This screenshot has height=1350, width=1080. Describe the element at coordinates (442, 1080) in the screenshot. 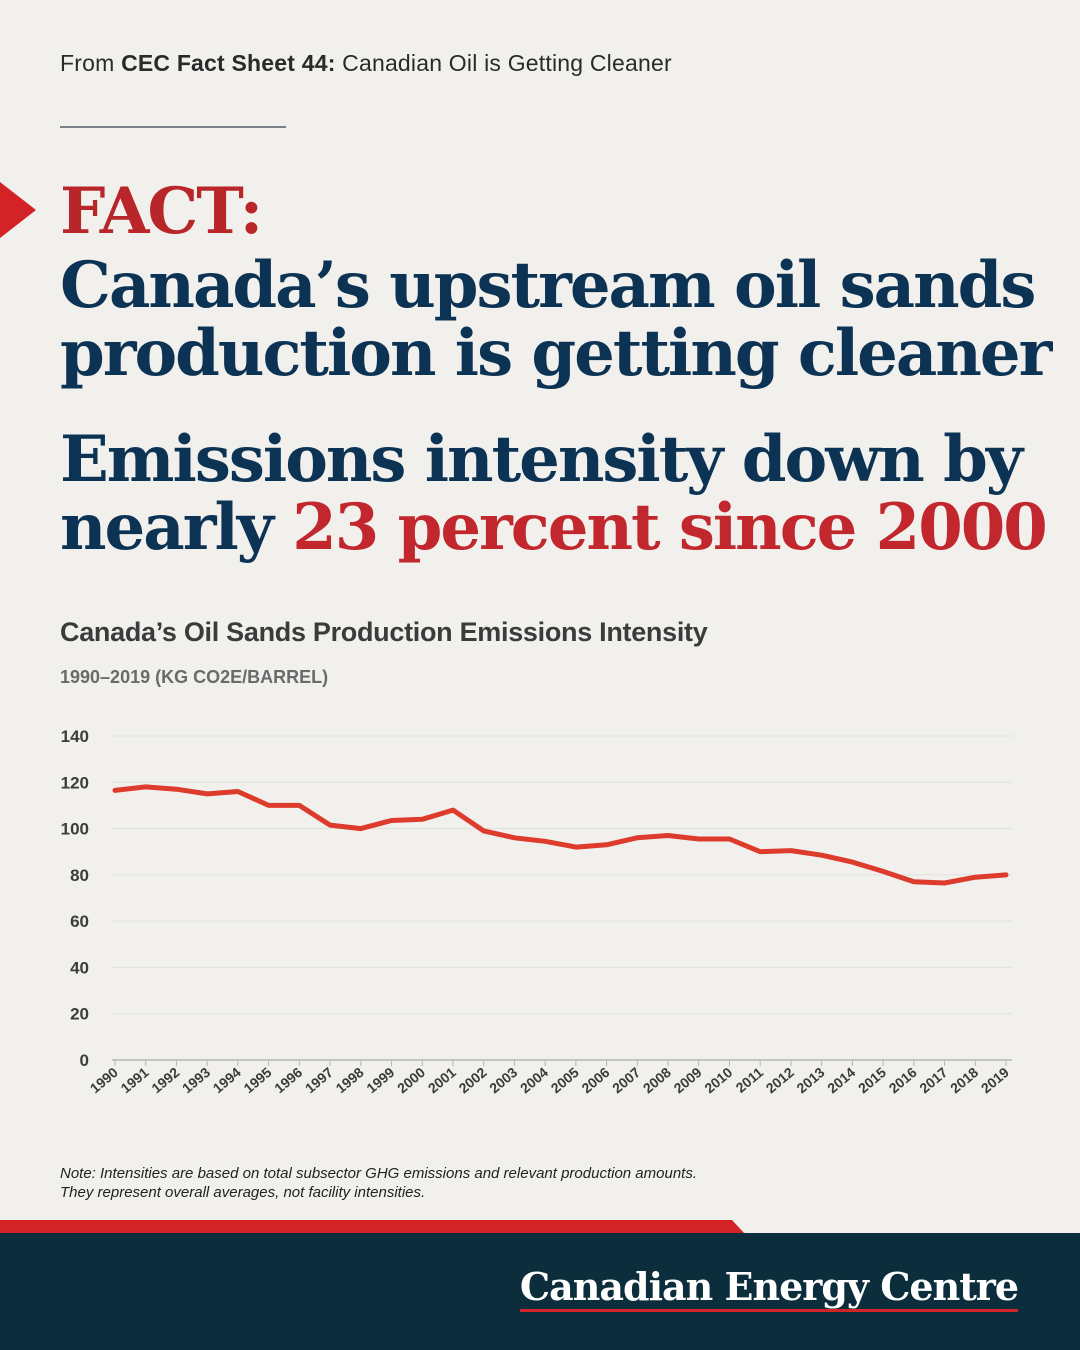

I see `x-tick-label: 2001` at that location.